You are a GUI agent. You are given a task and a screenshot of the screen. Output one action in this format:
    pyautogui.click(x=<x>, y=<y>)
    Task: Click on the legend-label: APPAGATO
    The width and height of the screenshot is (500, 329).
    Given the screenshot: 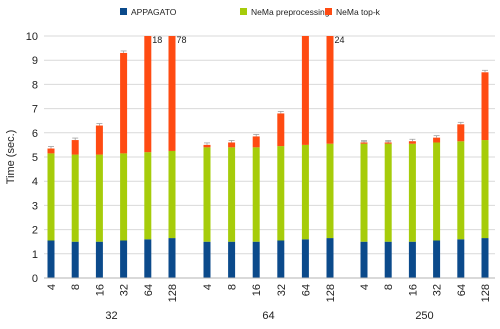 What is the action you would take?
    pyautogui.click(x=154, y=12)
    